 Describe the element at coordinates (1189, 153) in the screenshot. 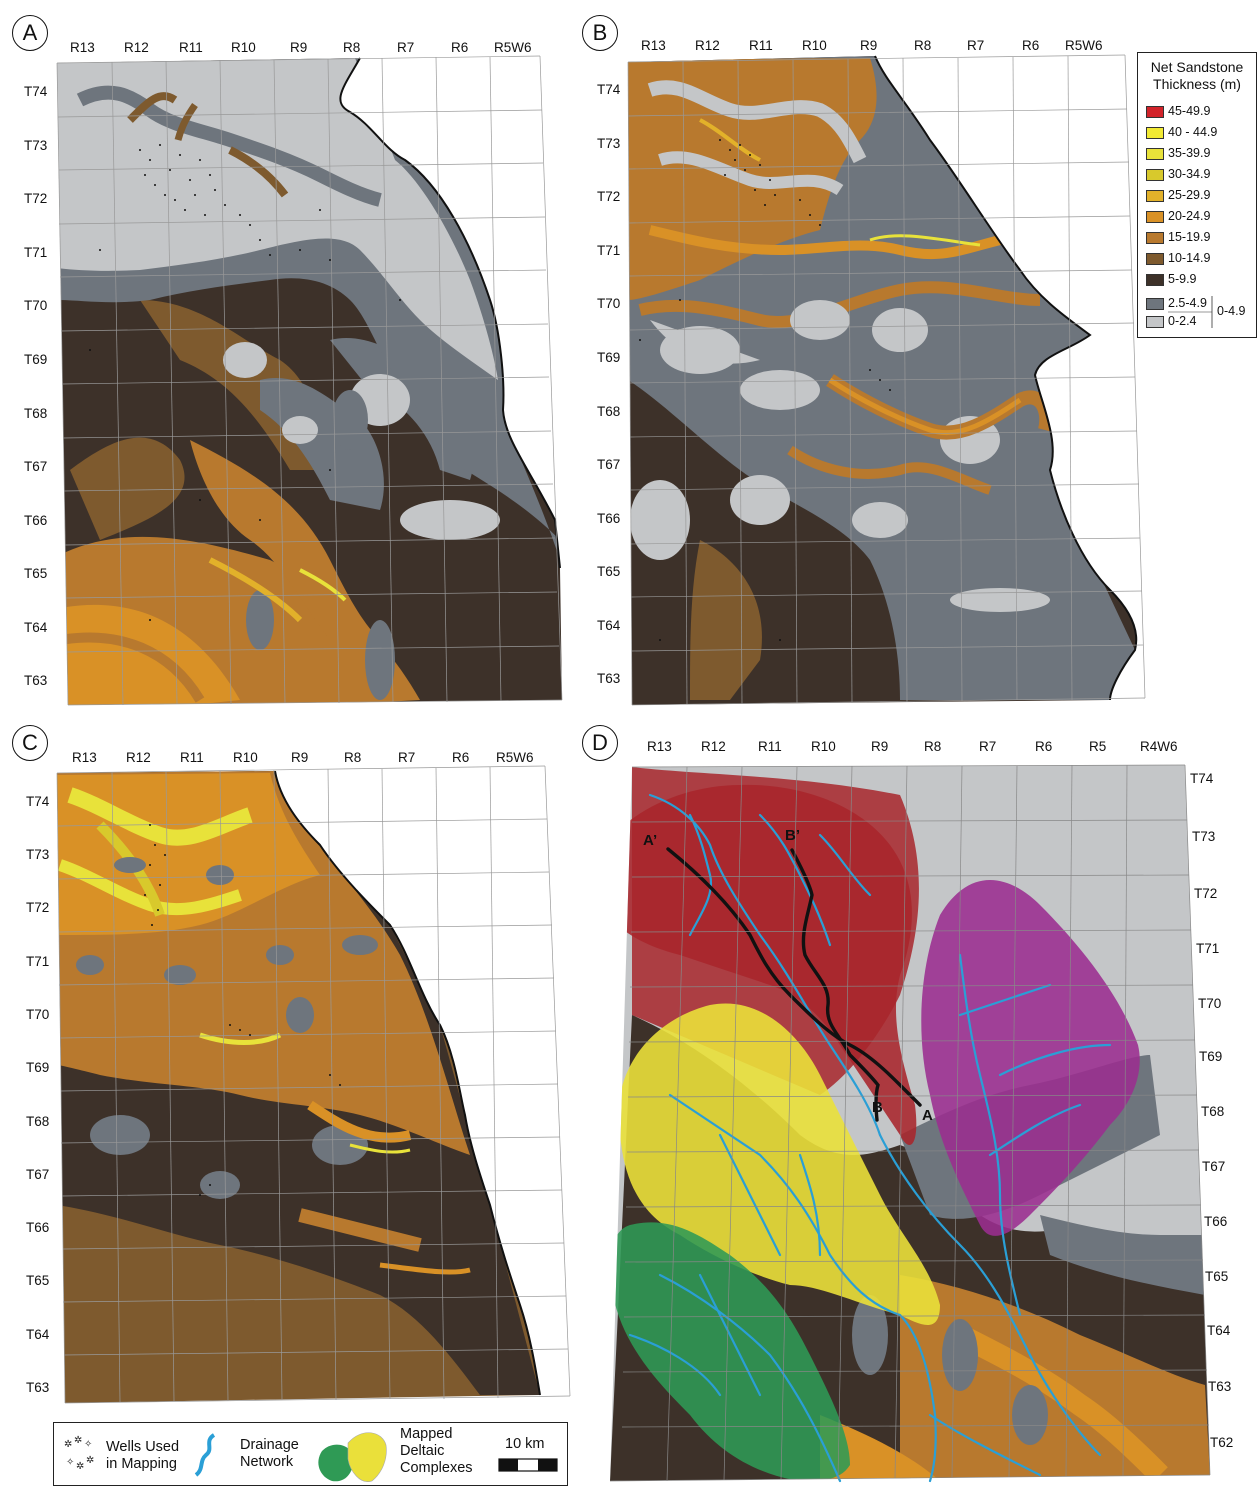

I see `legend-label: 35-39.9` at that location.